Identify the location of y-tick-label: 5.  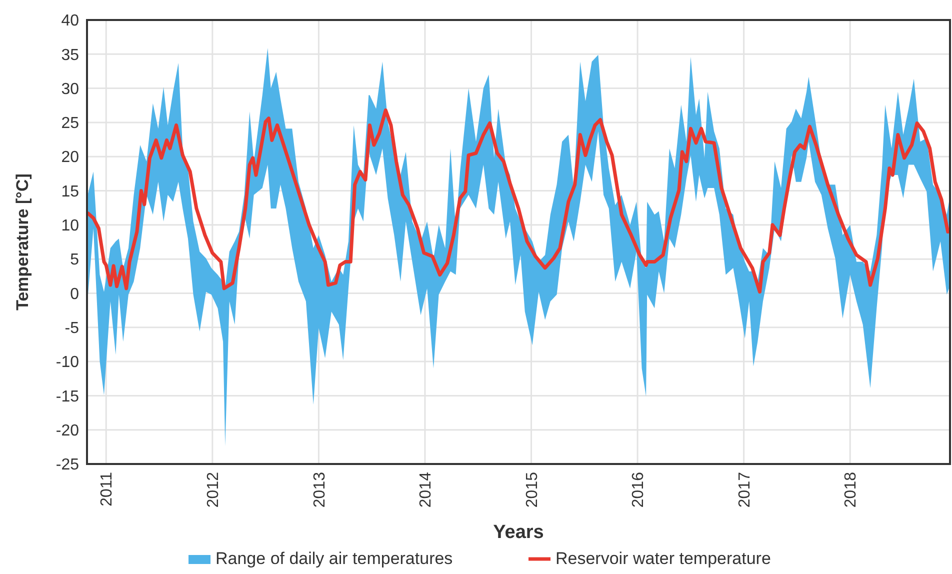
(75, 260).